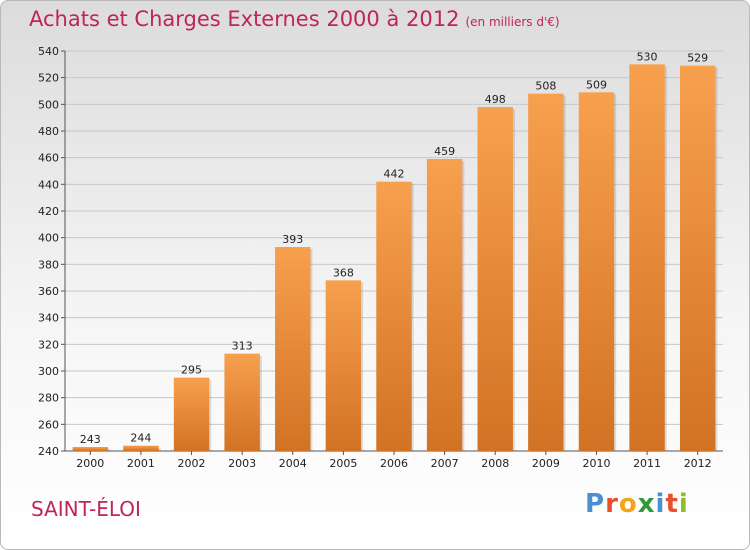 Image resolution: width=750 pixels, height=550 pixels. Describe the element at coordinates (48, 264) in the screenshot. I see `y-tick-label: 380` at that location.